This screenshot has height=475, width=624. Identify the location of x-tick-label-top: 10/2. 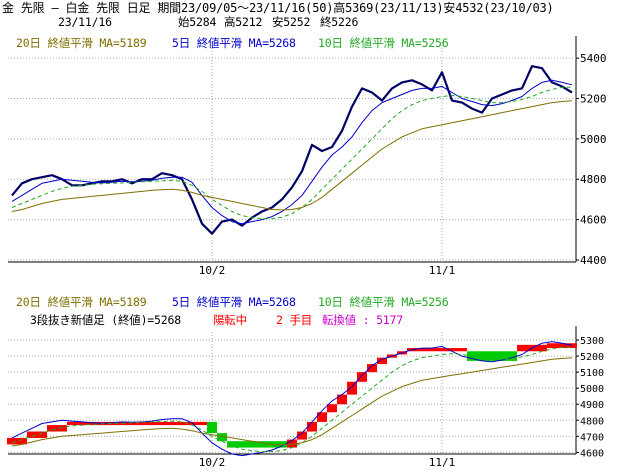
(212, 270).